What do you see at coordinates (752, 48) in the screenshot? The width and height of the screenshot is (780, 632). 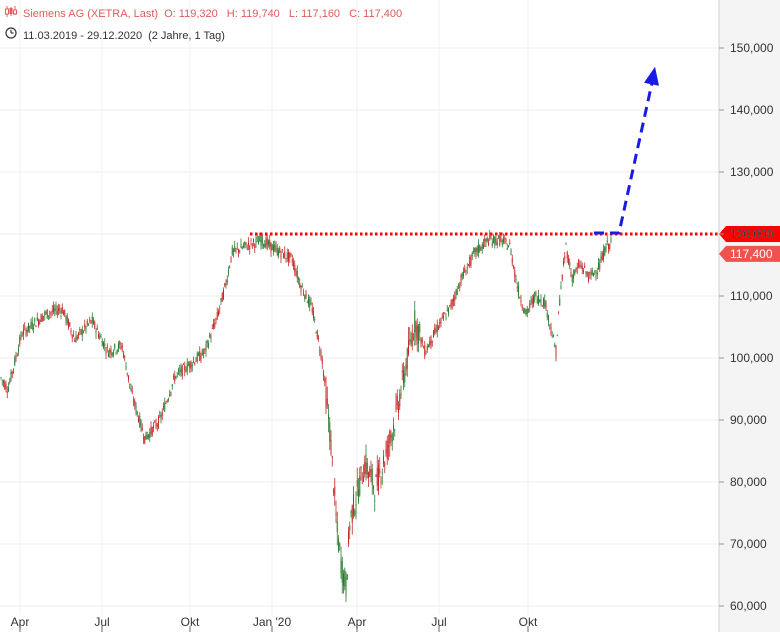 I see `y-tick-label: 150,000` at bounding box center [752, 48].